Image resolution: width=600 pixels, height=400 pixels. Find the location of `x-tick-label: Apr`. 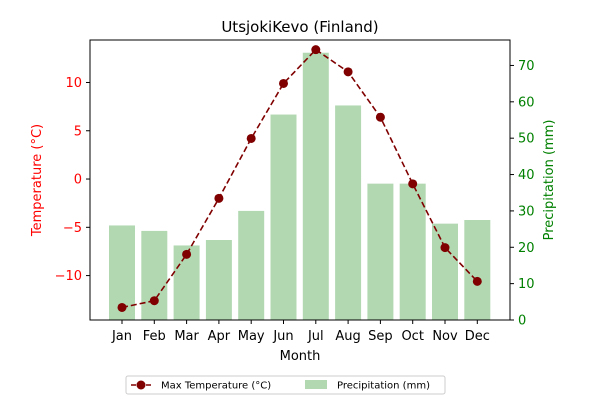

x-tick-label: Apr is located at coordinates (219, 336).